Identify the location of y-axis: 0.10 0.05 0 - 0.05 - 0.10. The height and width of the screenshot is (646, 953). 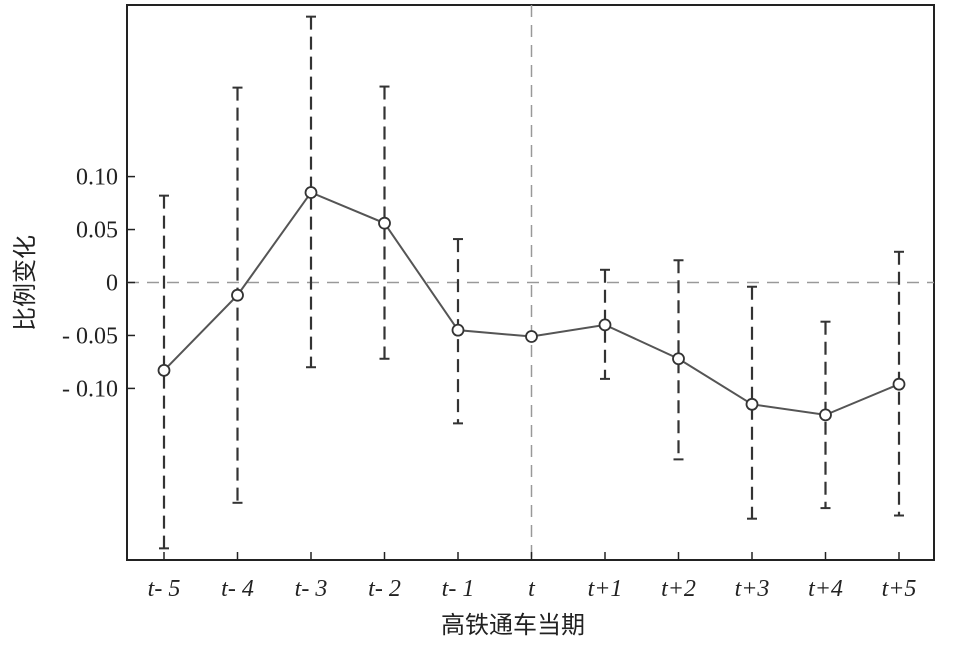
(98, 283).